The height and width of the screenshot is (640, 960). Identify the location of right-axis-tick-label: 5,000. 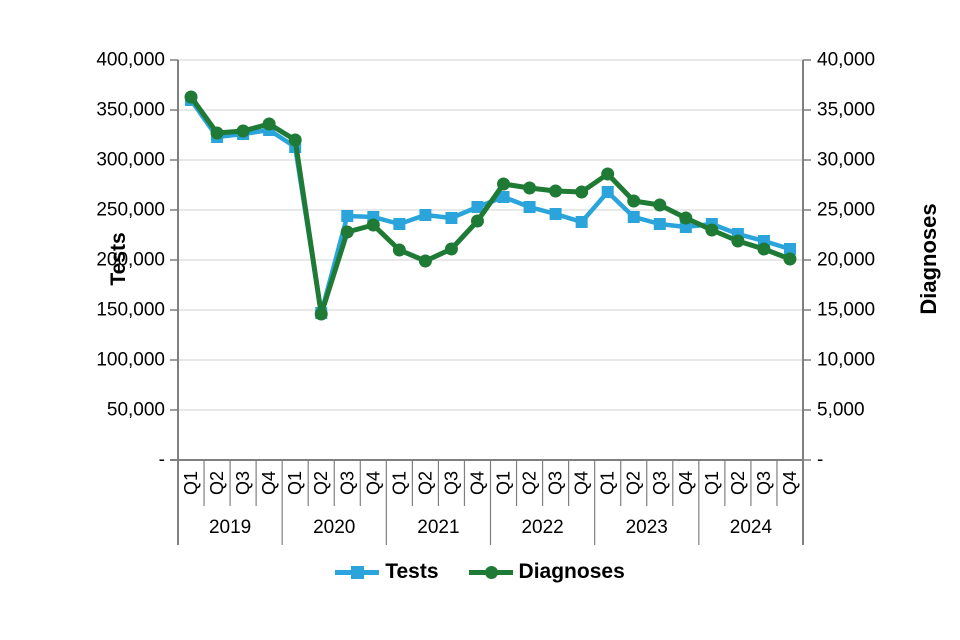
(841, 410).